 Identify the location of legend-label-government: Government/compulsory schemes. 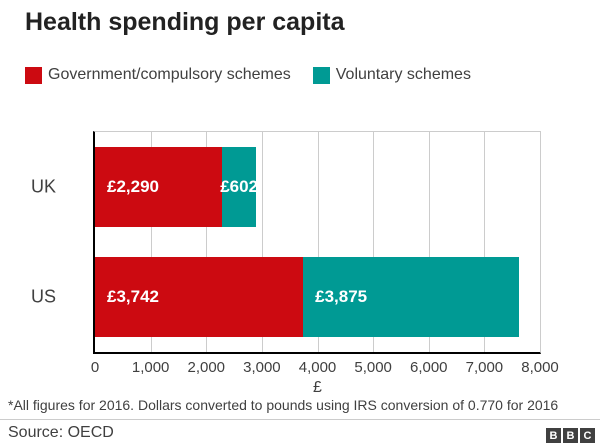
(169, 74).